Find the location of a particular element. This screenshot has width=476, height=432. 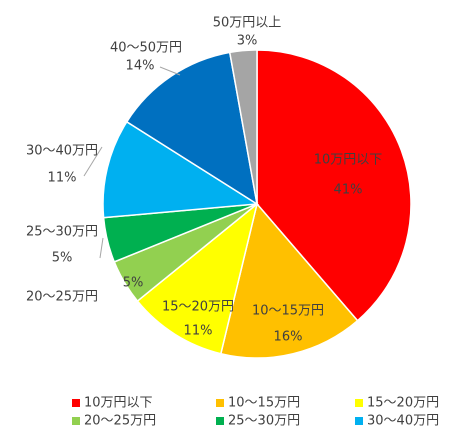

slice-value-label-5: 5% is located at coordinates (62, 258).